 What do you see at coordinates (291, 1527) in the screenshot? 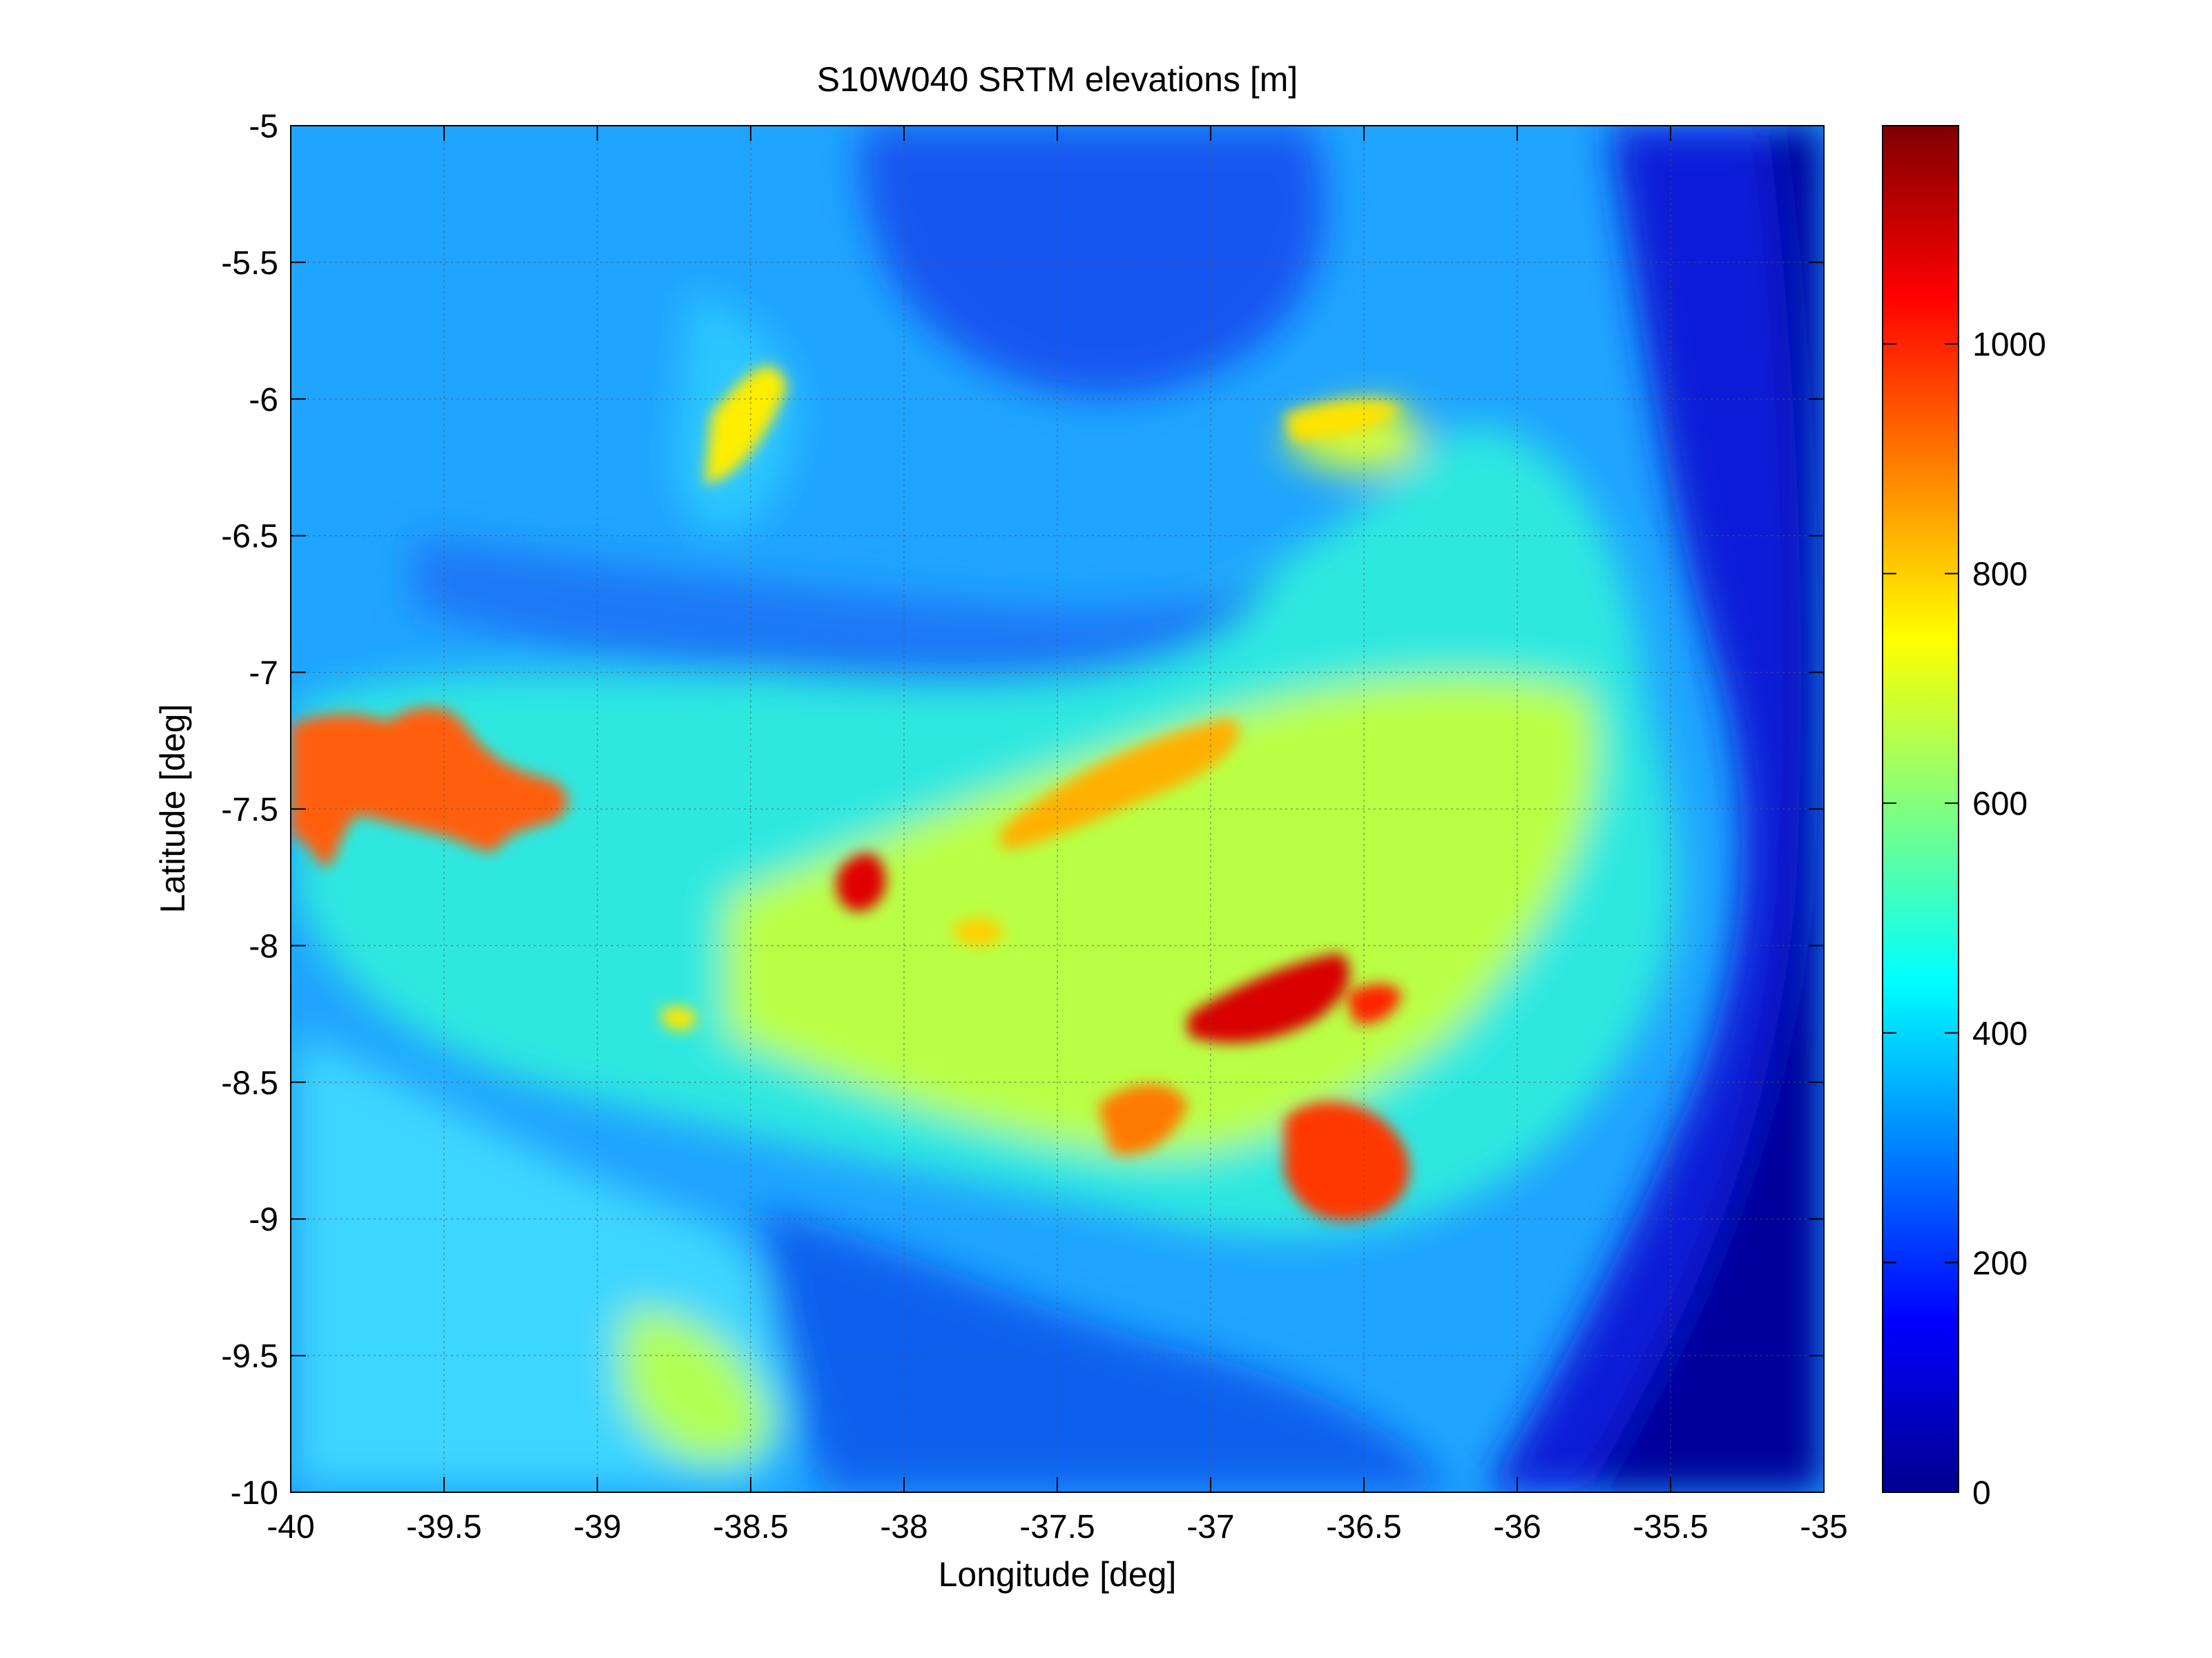
I see `x-tick-label: -40` at bounding box center [291, 1527].